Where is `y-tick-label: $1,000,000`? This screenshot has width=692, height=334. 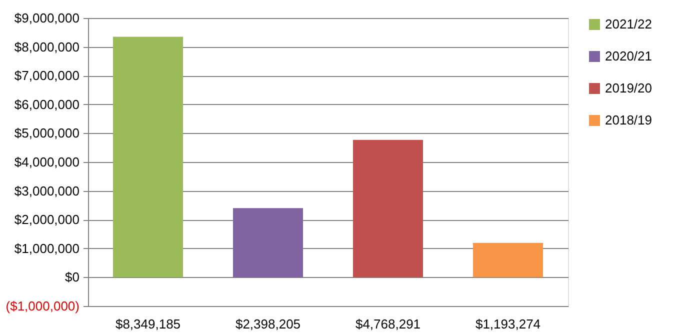
y-tick-label: $1,000,000 is located at coordinates (47, 248).